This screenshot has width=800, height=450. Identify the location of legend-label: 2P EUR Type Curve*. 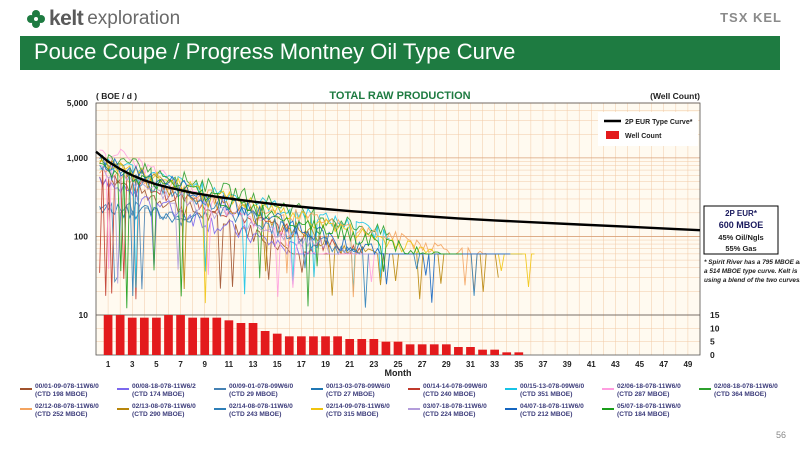
(659, 122).